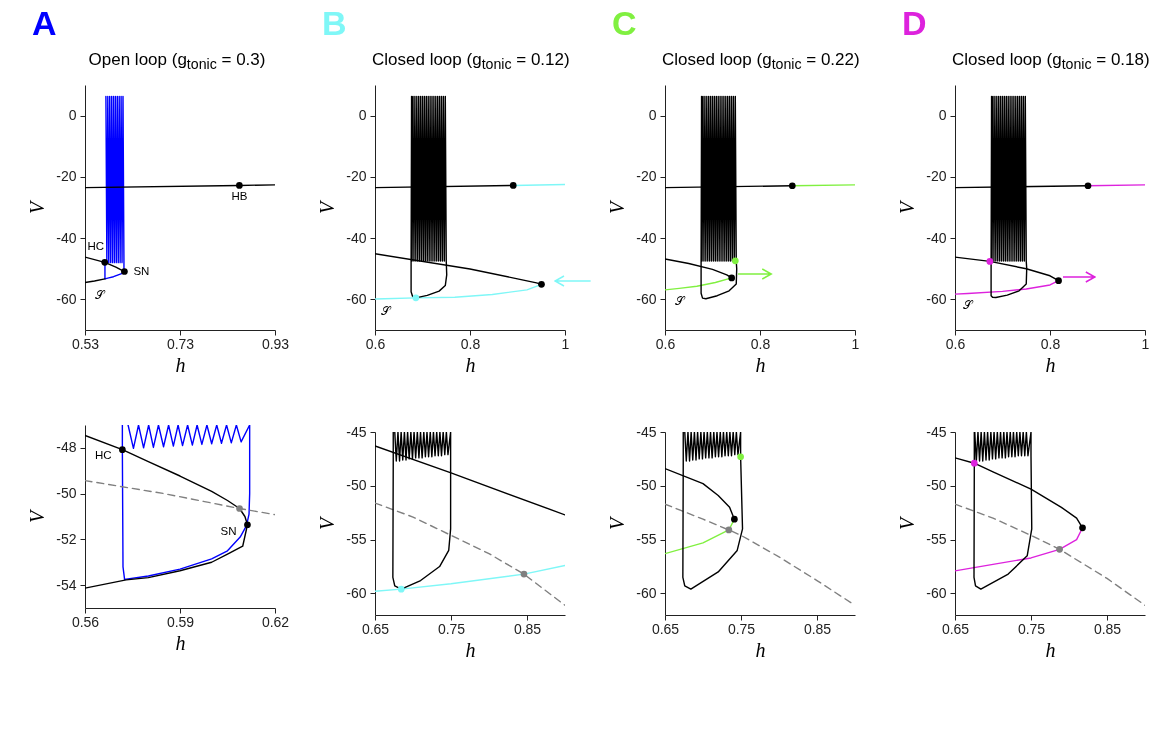  Describe the element at coordinates (85, 621) in the screenshot. I see `x-tick-label: 0.56` at that location.